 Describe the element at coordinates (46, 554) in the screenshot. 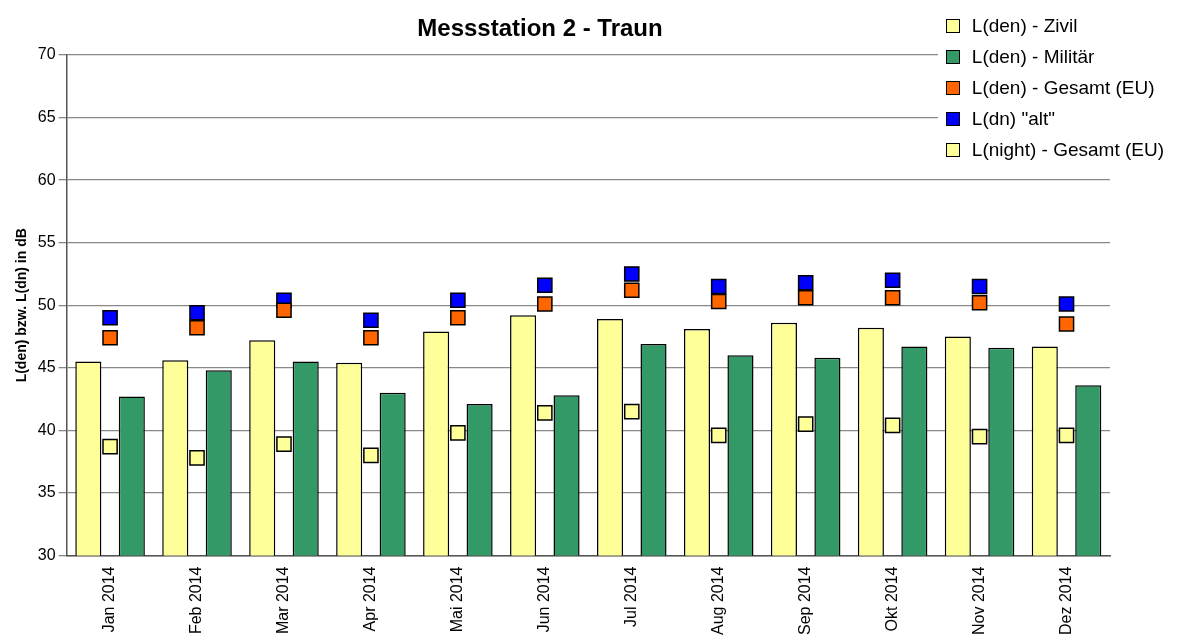

I see `y-tick-label: 30` at that location.